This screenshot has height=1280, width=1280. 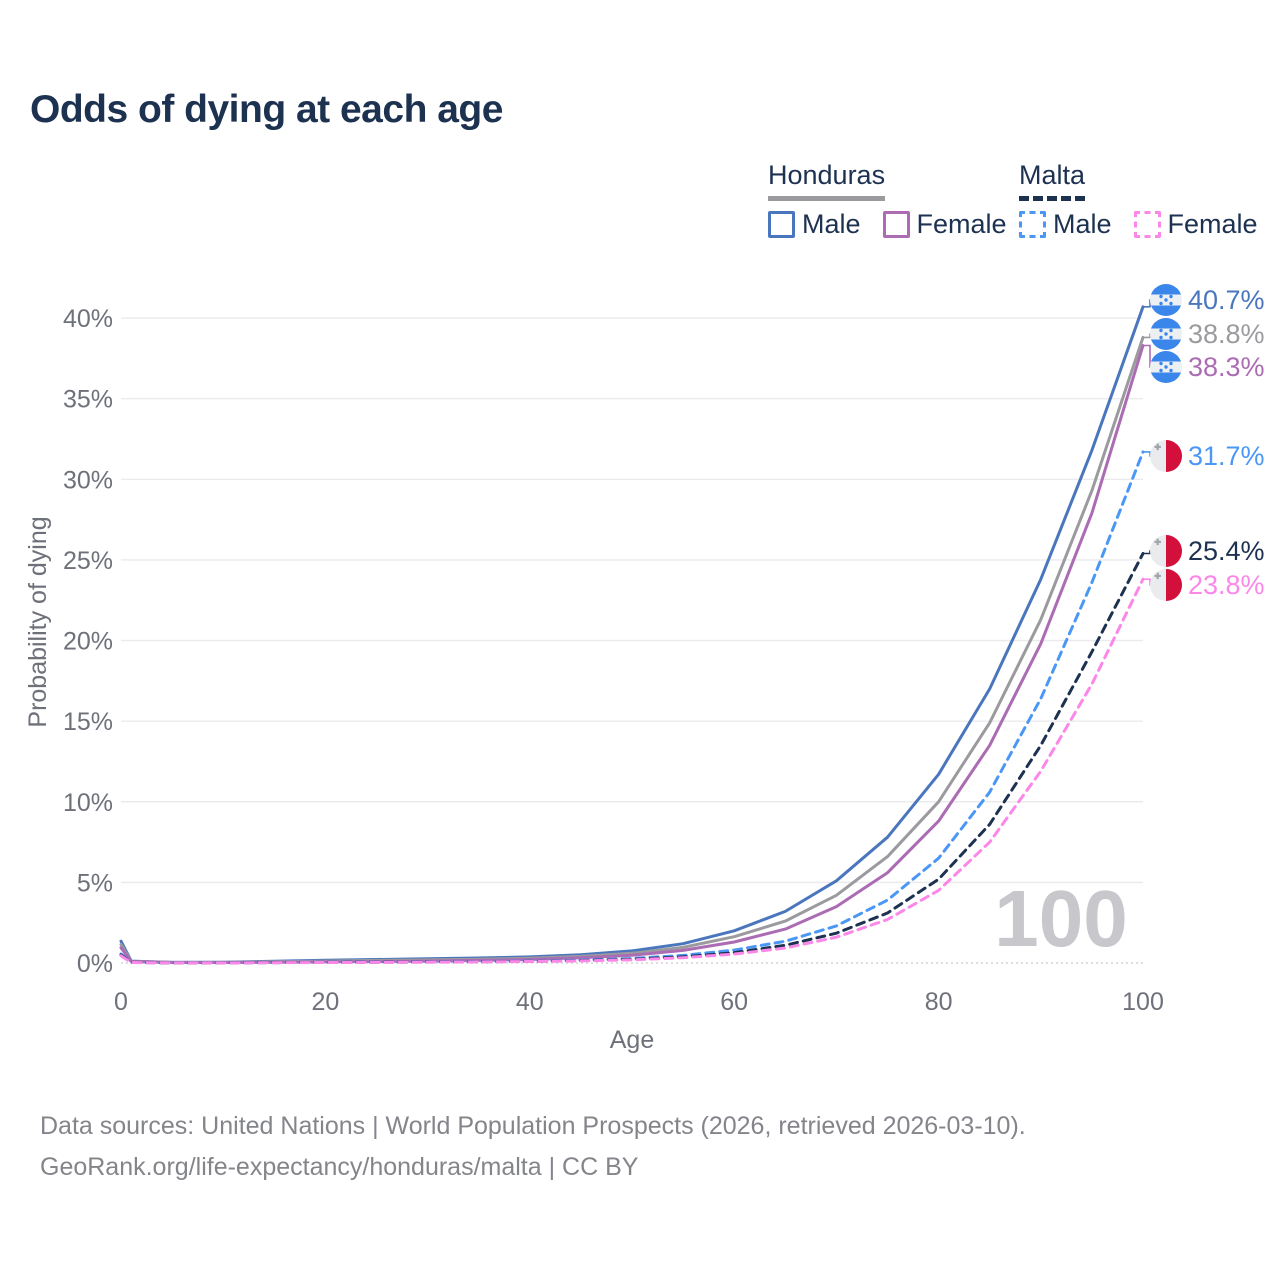 I want to click on legend-label-malta-male: Male, so click(x=1082, y=224).